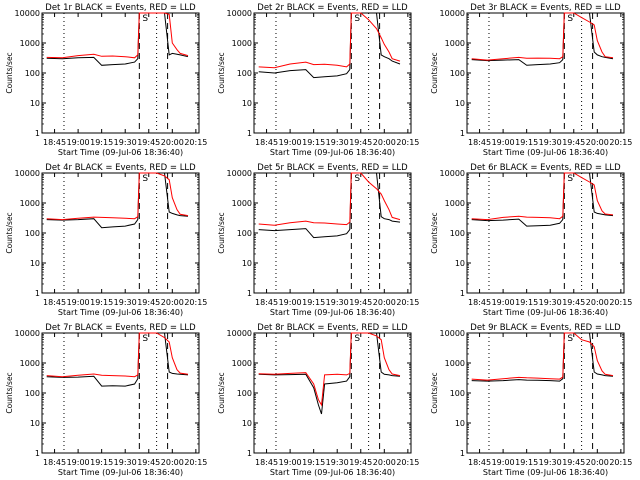  Describe the element at coordinates (545, 8) in the screenshot. I see `chart-title: Det 3r BLACK = Events, RED = LLD` at that location.